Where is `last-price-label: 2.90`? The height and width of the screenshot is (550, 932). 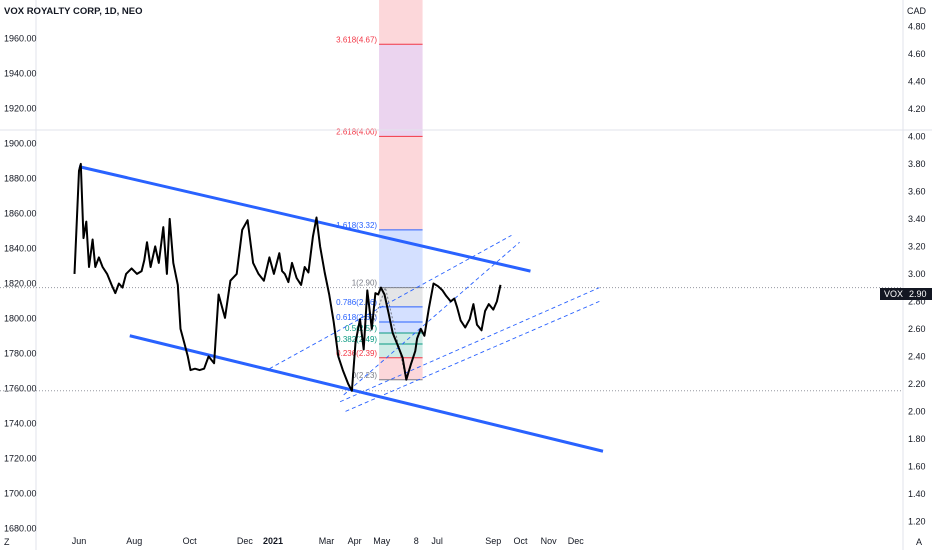
last-price-label: 2.90 is located at coordinates (918, 294).